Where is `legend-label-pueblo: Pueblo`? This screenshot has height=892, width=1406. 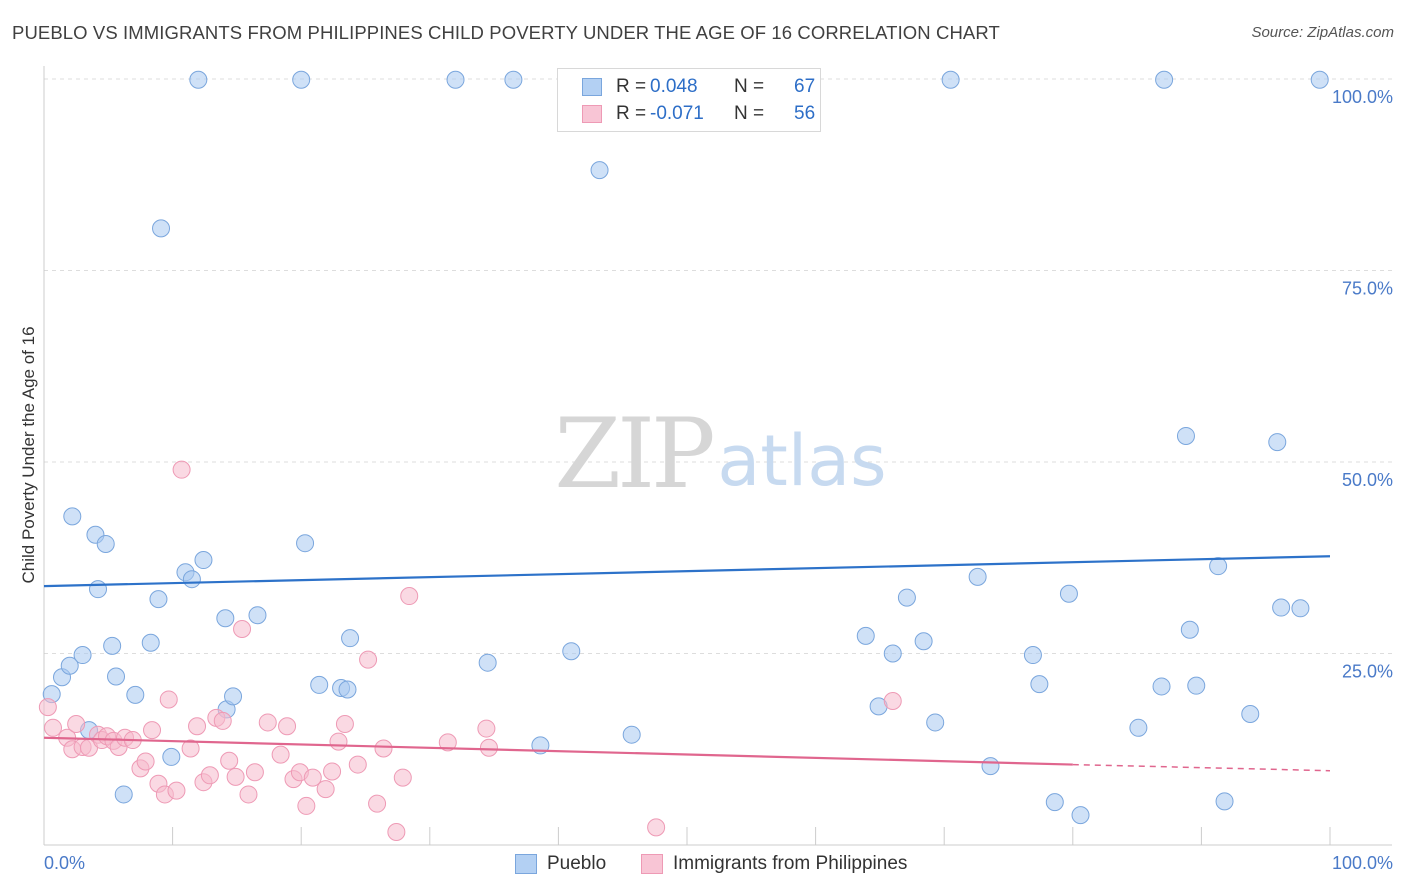
legend-label-pueblo: Pueblo is located at coordinates (577, 863).